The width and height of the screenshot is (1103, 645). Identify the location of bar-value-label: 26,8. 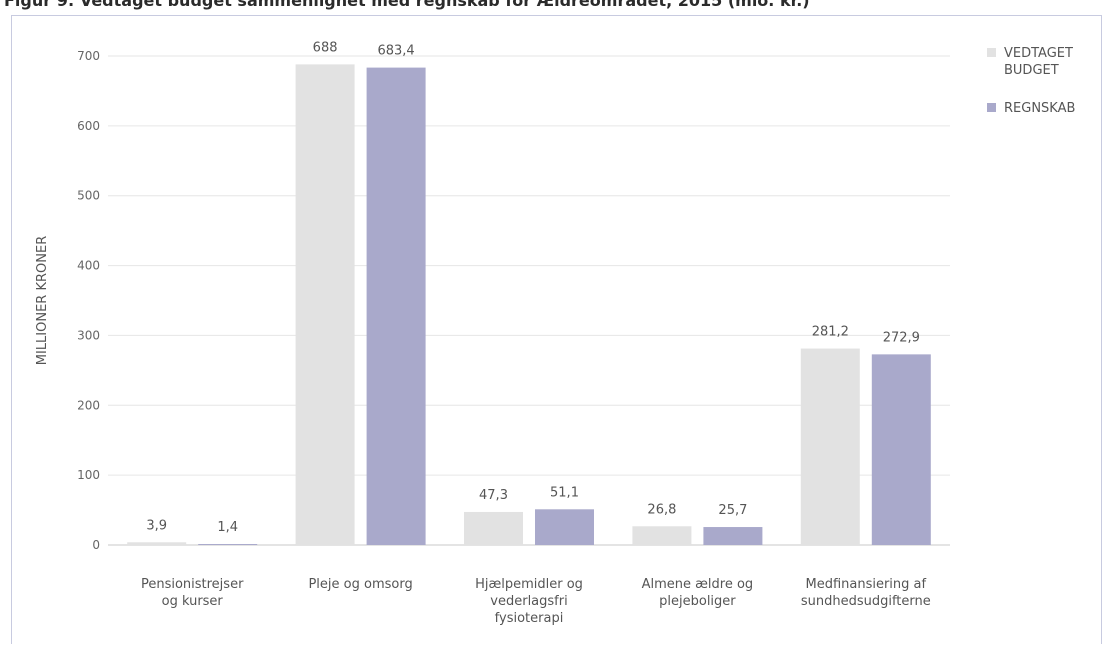
(661, 509).